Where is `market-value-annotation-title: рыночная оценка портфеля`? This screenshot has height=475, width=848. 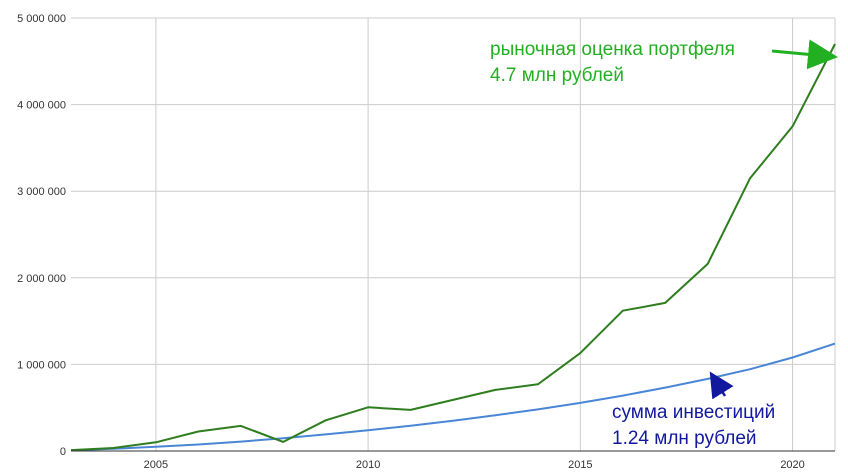
market-value-annotation-title: рыночная оценка портфеля is located at coordinates (612, 49).